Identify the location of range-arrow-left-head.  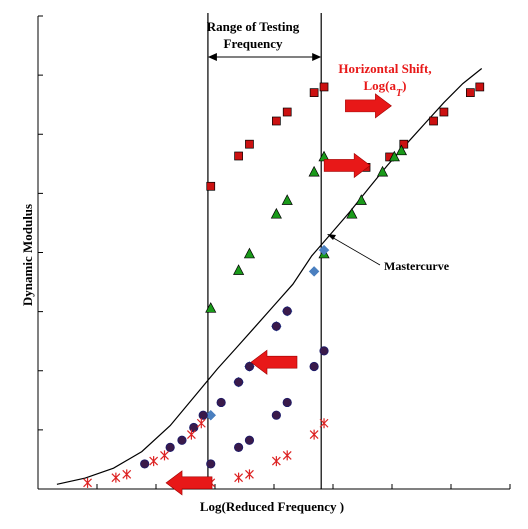
(212, 57).